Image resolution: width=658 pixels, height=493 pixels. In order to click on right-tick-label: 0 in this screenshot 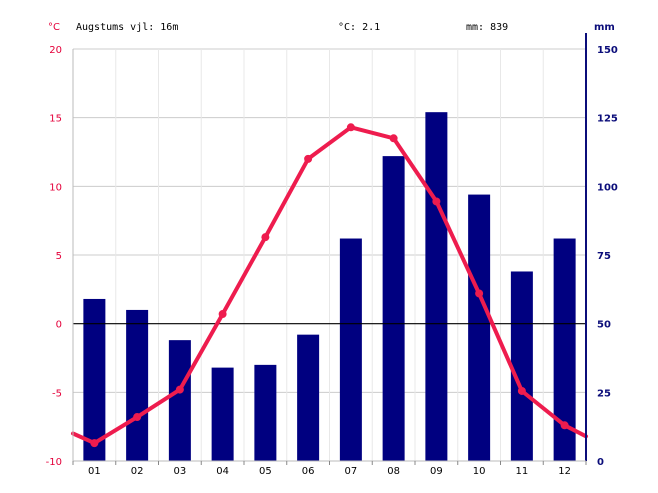, I will do `click(600, 462)`.